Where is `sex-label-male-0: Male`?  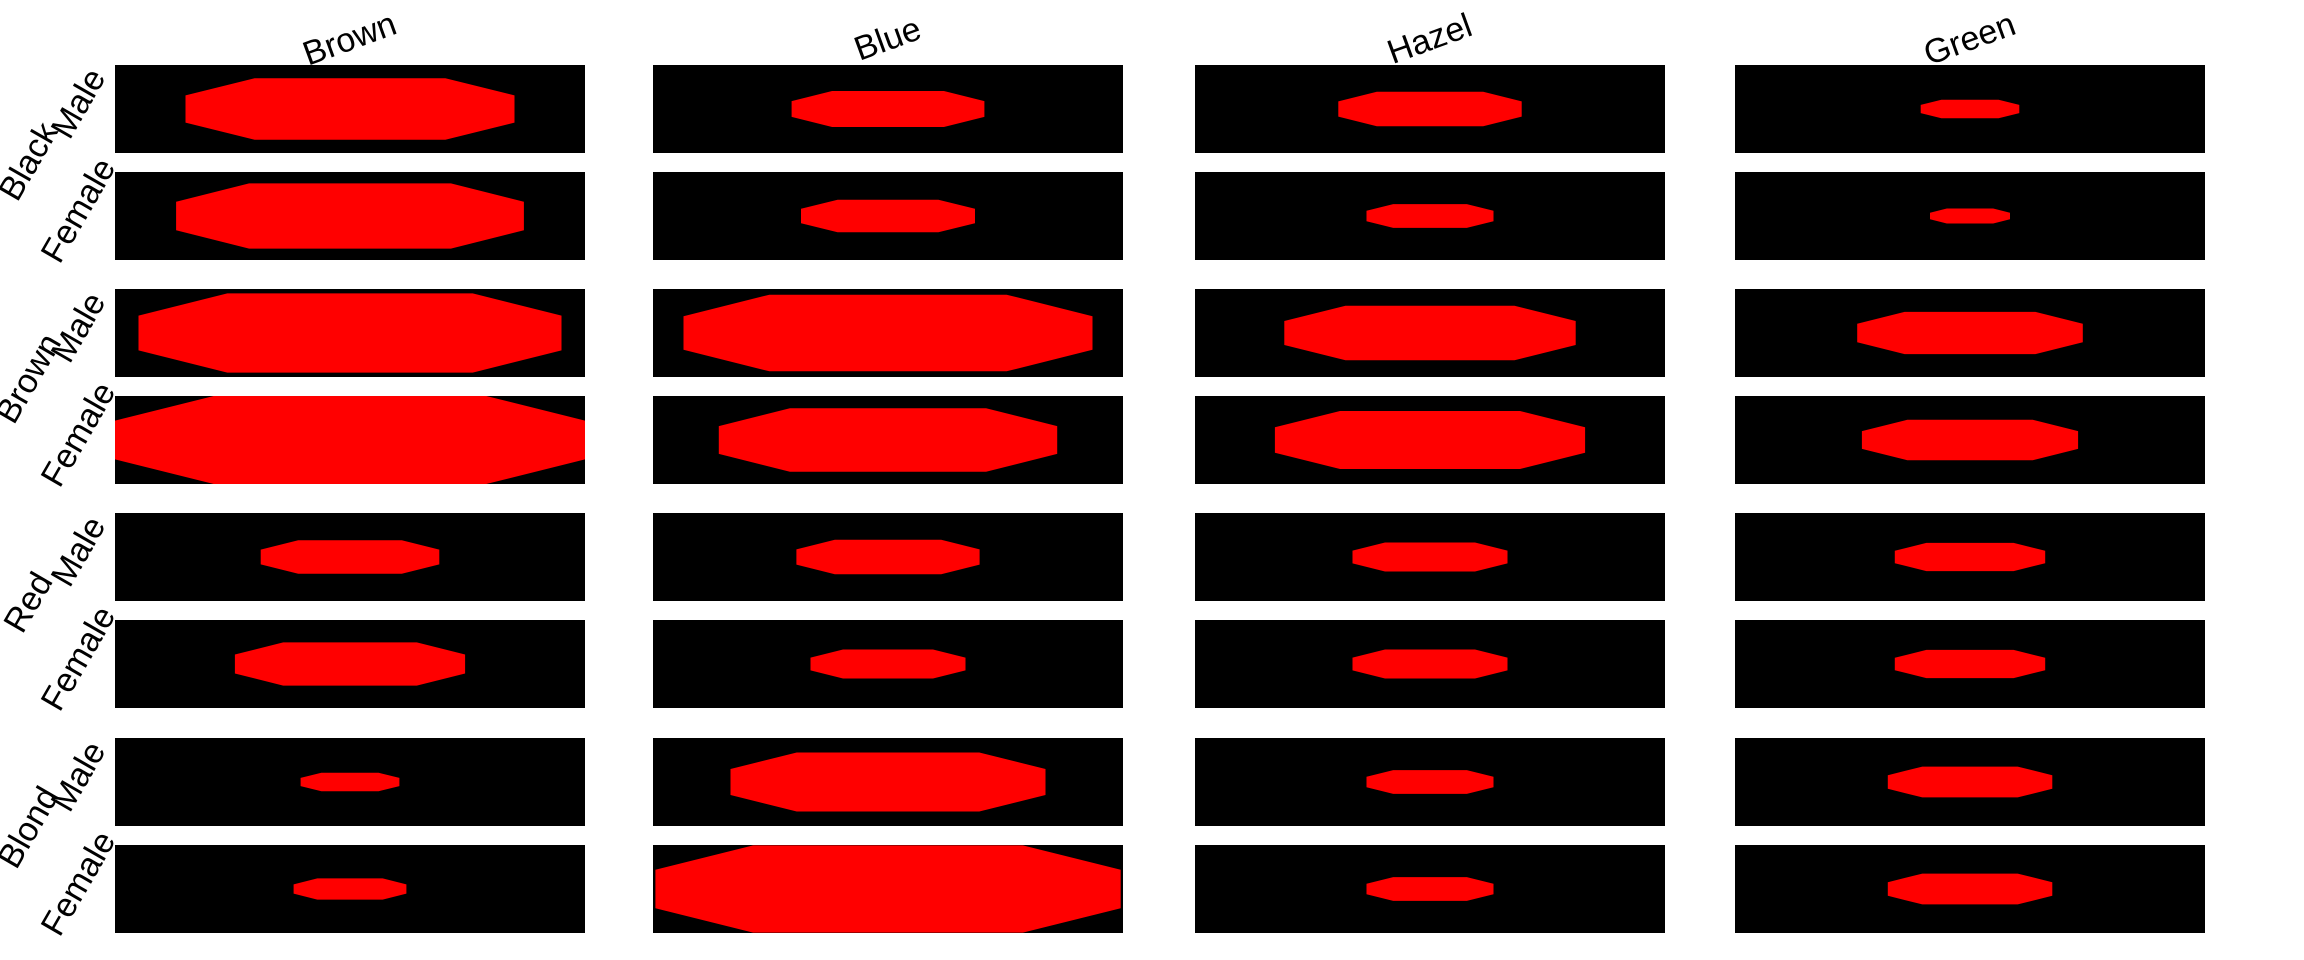 sex-label-male-0: Male is located at coordinates (79, 103).